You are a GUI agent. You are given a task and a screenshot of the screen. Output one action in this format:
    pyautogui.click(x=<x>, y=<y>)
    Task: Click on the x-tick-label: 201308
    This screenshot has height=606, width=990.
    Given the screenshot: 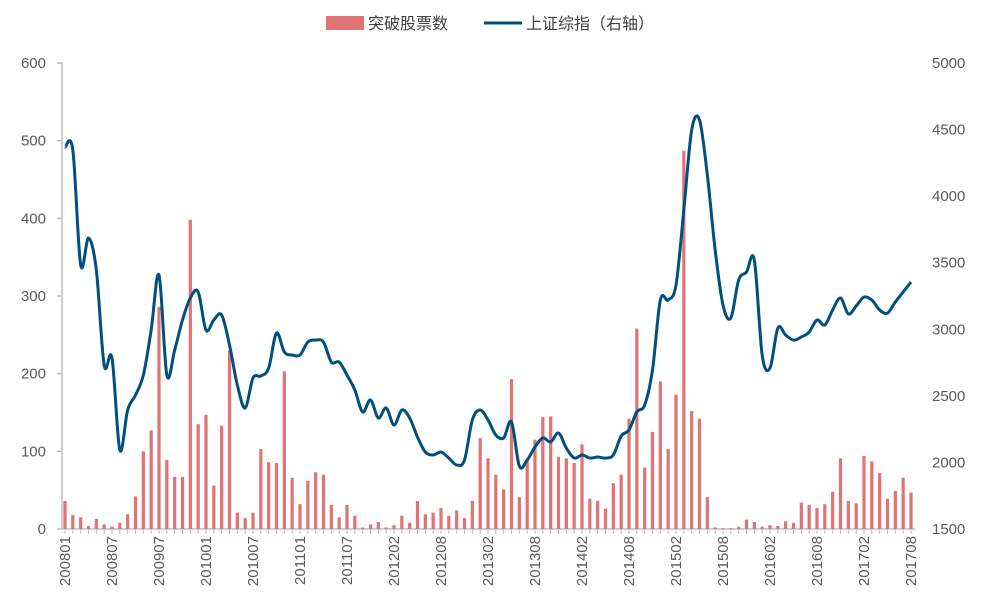 What is the action you would take?
    pyautogui.click(x=535, y=561)
    